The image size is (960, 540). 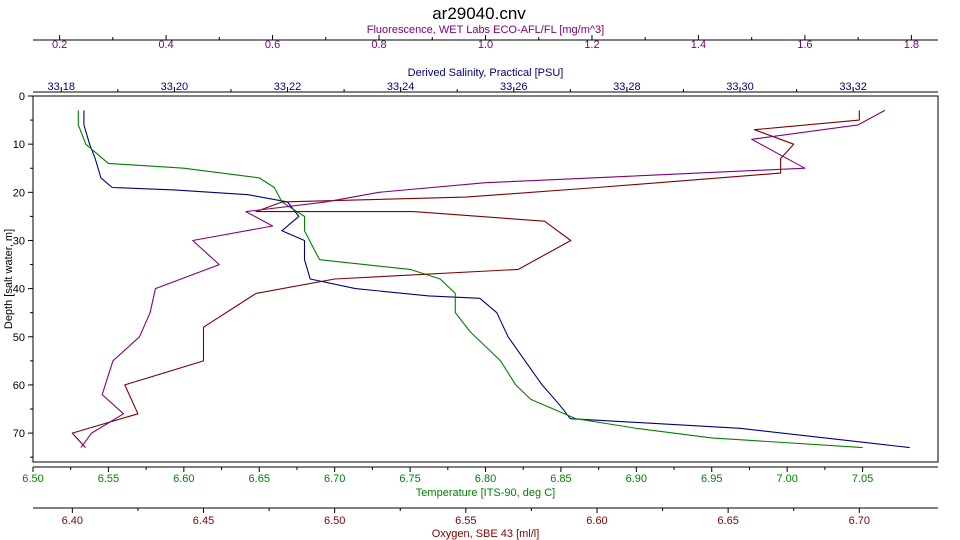 What do you see at coordinates (711, 479) in the screenshot?
I see `temperature-tick-label: 6.95` at bounding box center [711, 479].